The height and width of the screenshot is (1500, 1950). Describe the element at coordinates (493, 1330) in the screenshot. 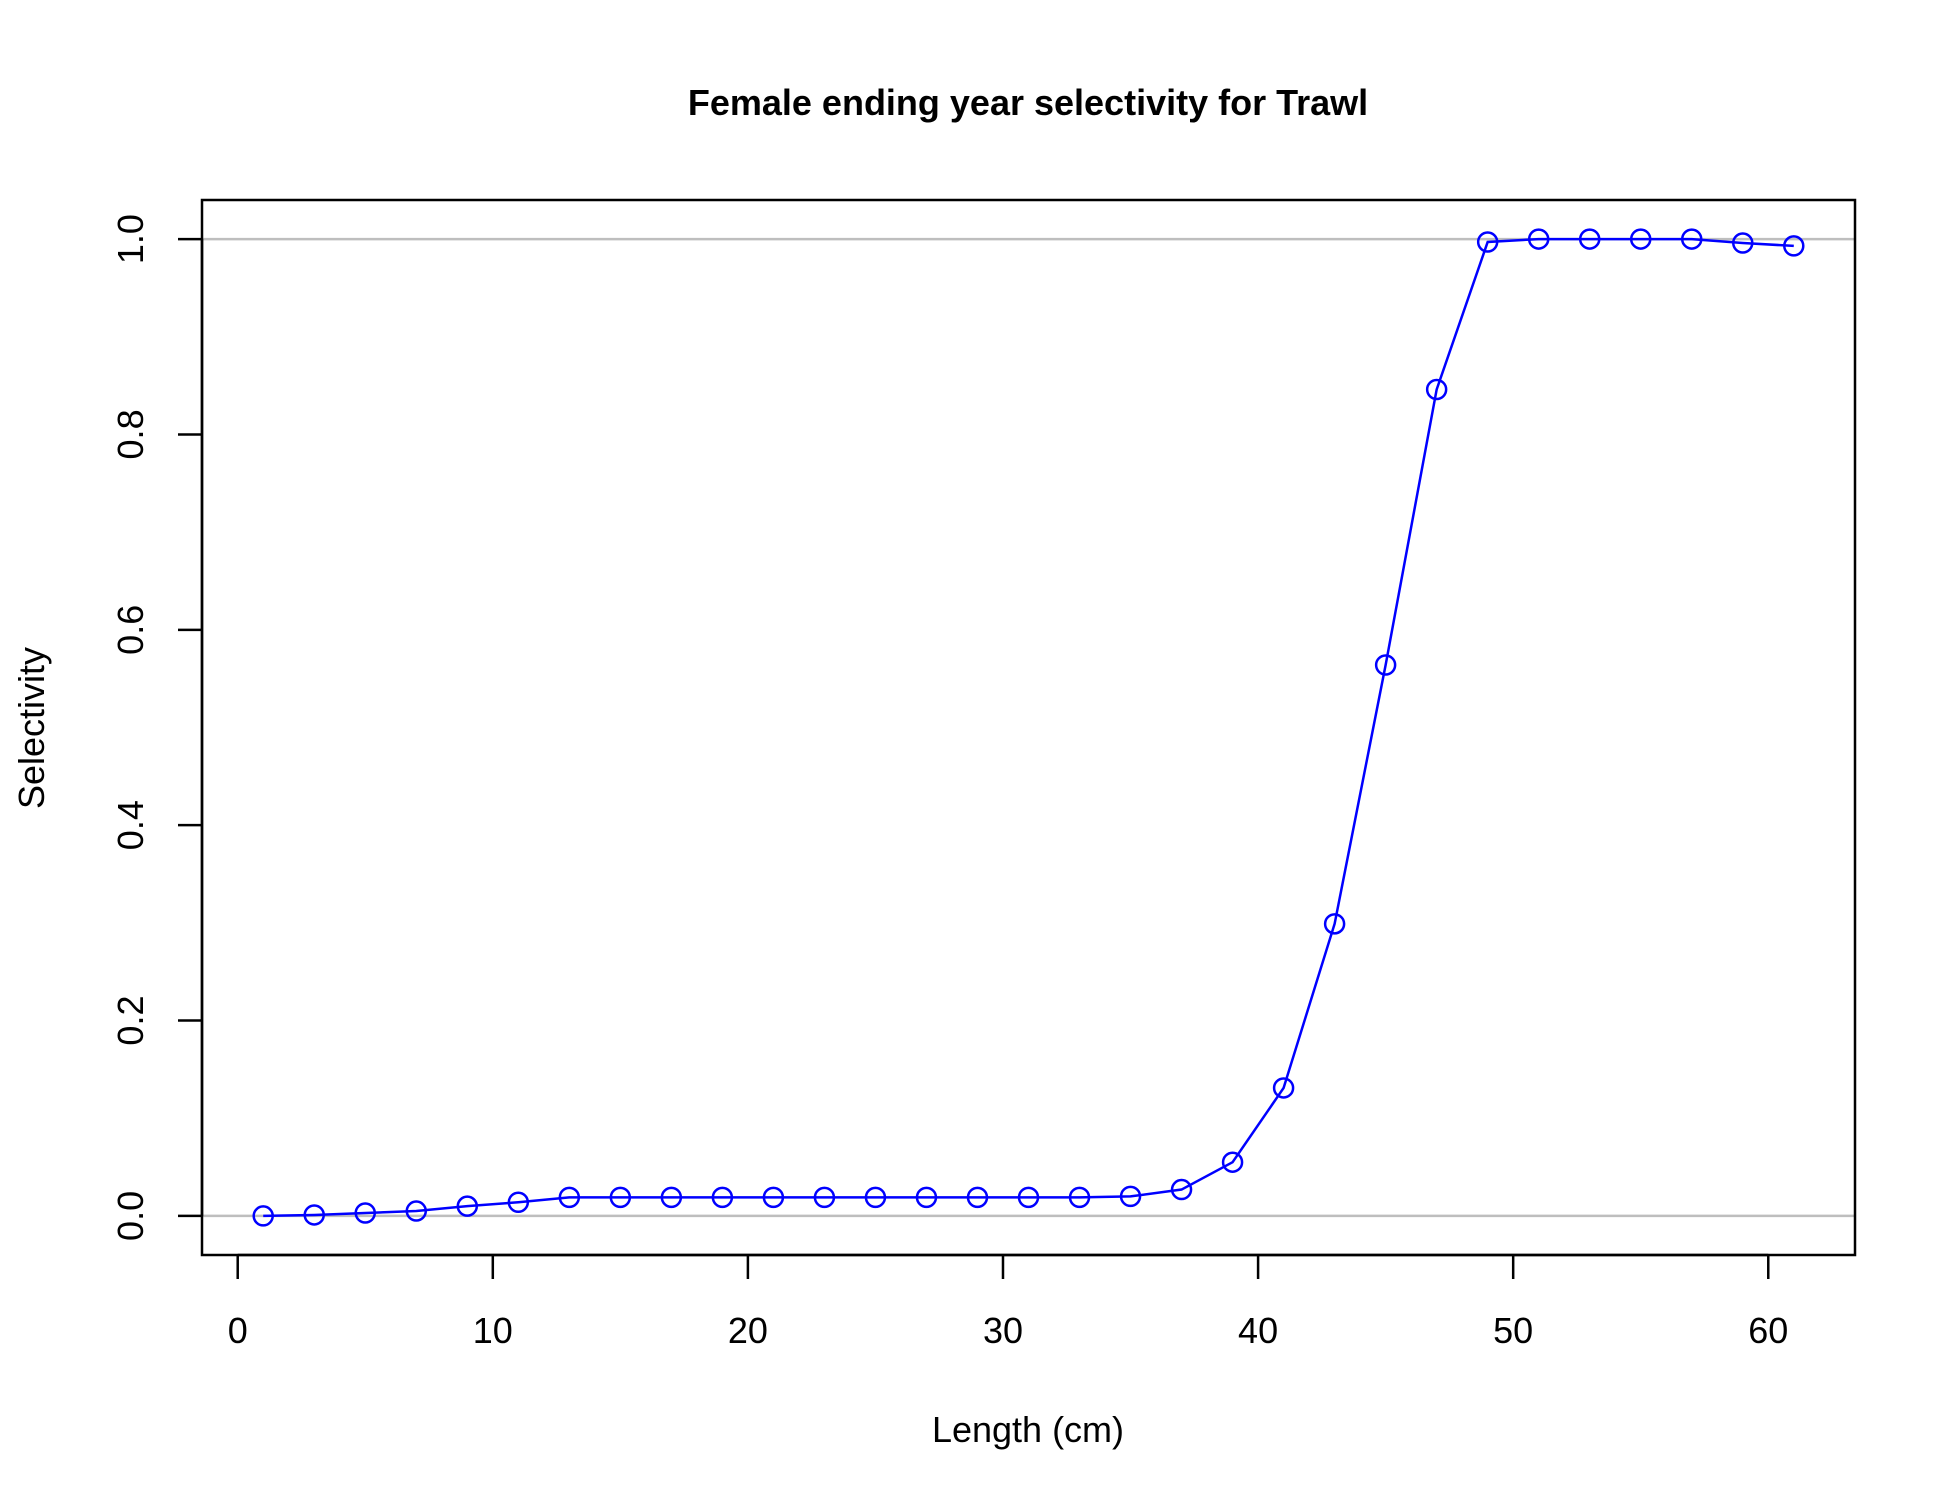

I see `x-tick-label: 10` at that location.